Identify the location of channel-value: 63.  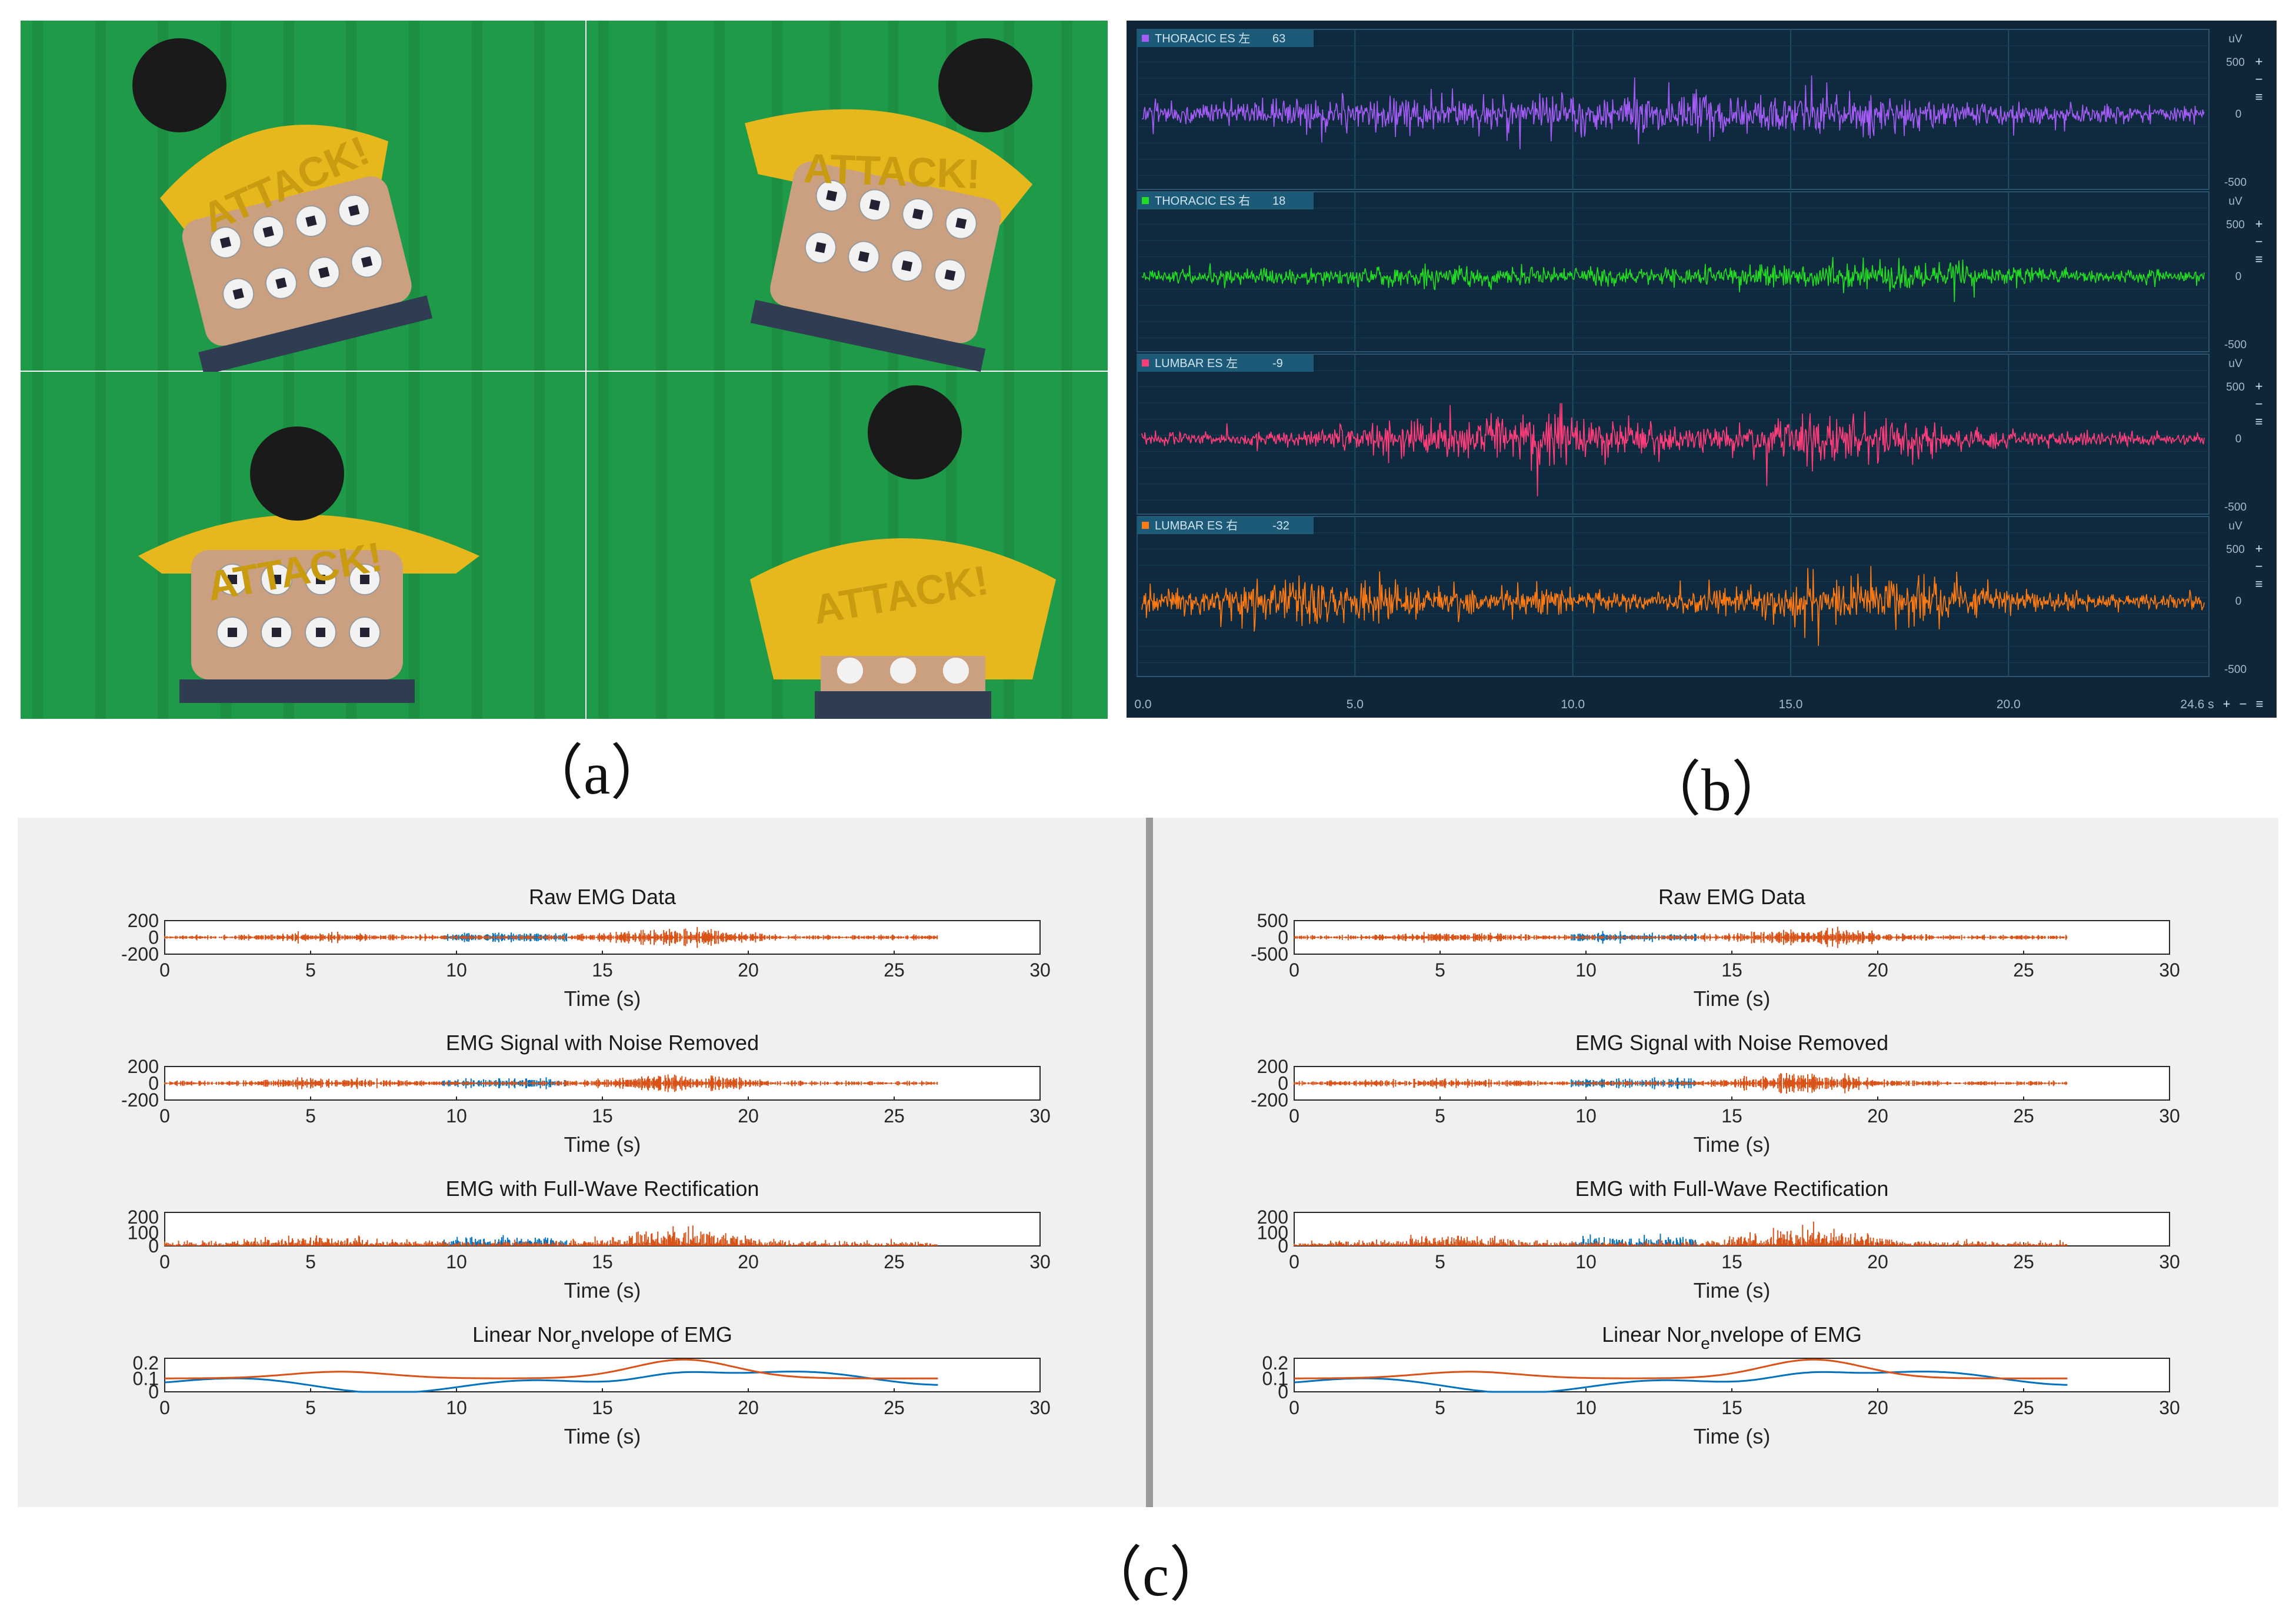
(1278, 38).